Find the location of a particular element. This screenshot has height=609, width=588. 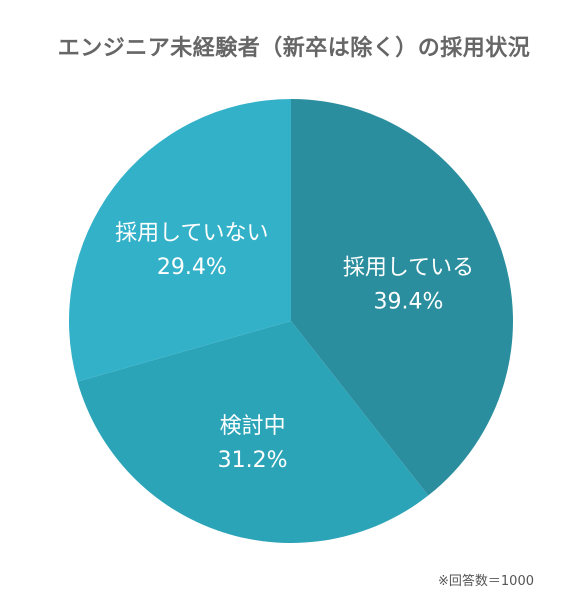

slice-label-1: 採用している is located at coordinates (408, 267).